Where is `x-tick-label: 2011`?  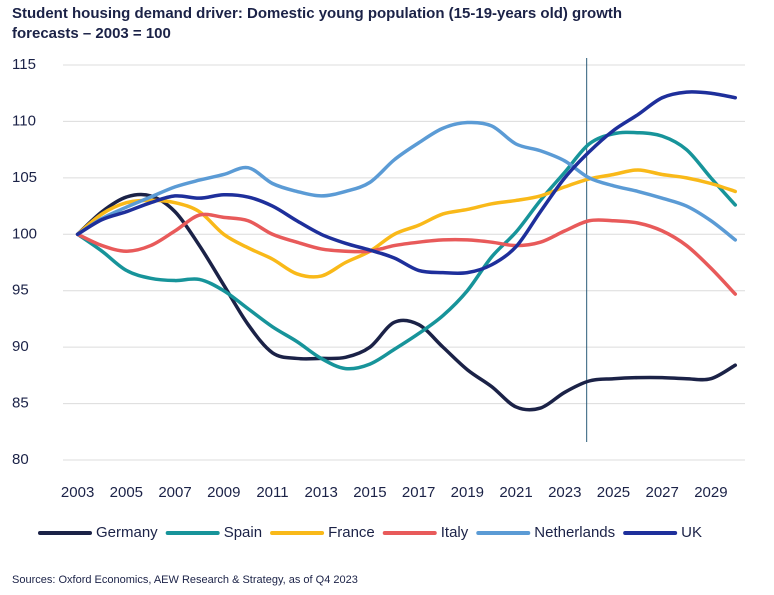
x-tick-label: 2011 is located at coordinates (272, 492).